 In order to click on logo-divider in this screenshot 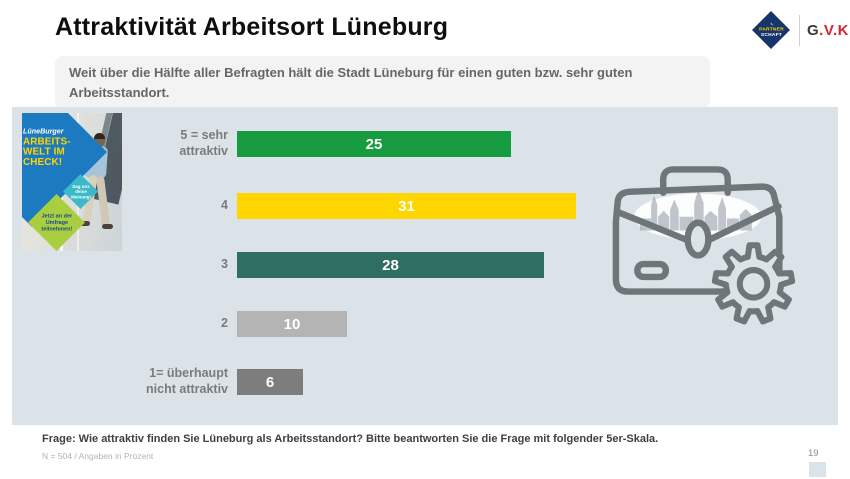, I will do `click(799, 30)`.